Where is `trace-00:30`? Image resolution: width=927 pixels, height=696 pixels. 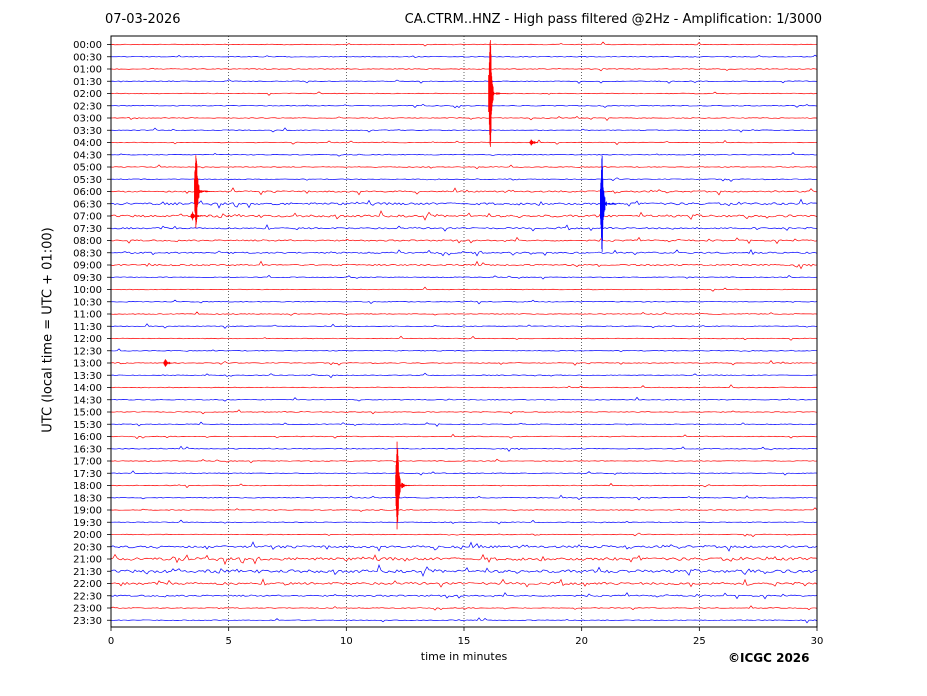 trace-00:30 is located at coordinates (464, 56).